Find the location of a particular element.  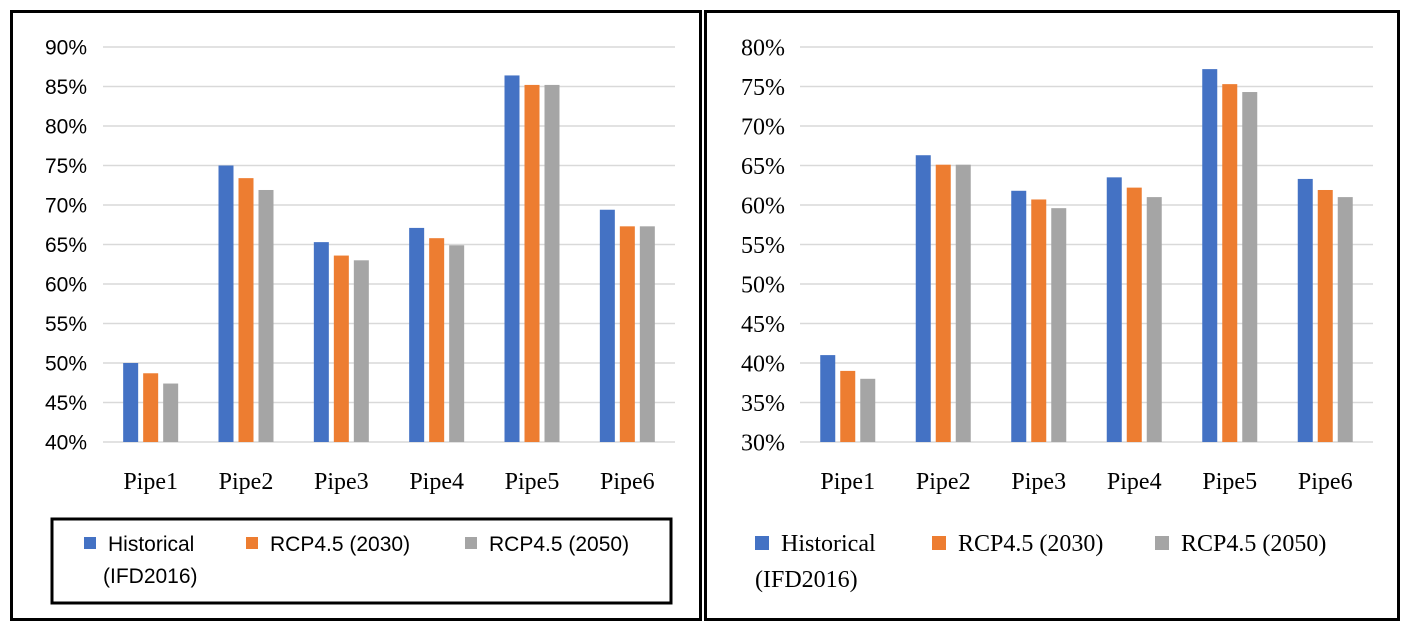

y-tick-label: 90% is located at coordinates (66, 48).